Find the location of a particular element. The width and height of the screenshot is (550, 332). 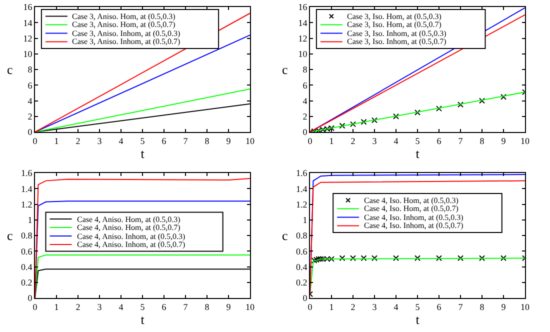

legend-label: Case 4, Aniso. Hom, at (0.5,0.7) is located at coordinates (129, 227).